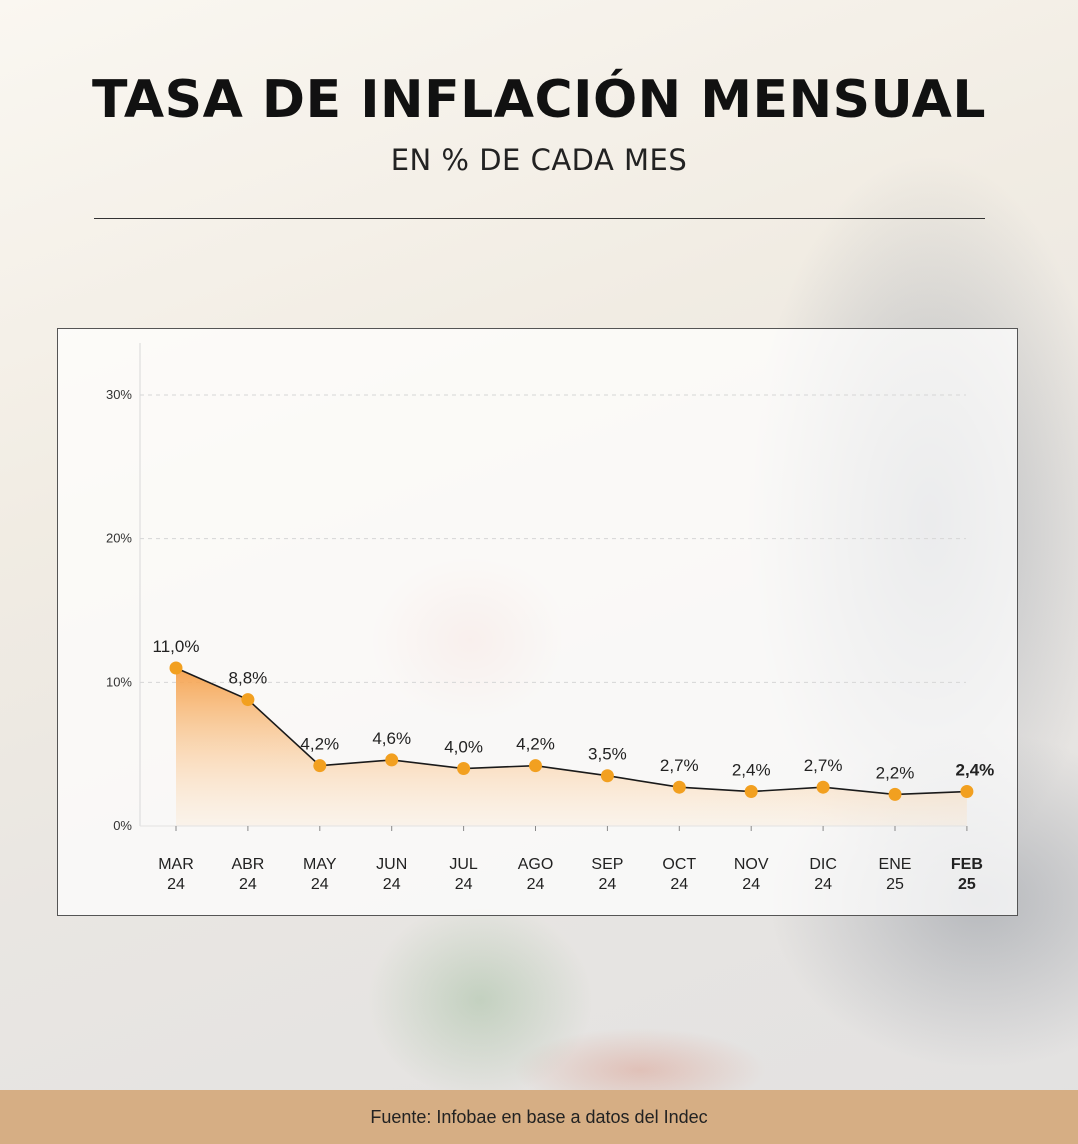  I want to click on data-label: 4,0%, so click(463, 747).